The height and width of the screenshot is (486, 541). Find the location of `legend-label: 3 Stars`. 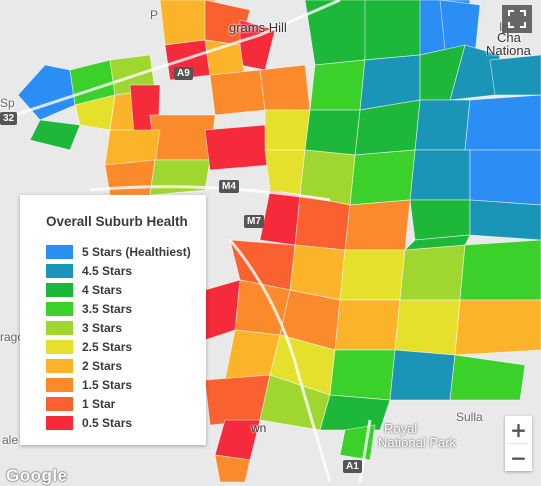

legend-label: 3 Stars is located at coordinates (102, 327).